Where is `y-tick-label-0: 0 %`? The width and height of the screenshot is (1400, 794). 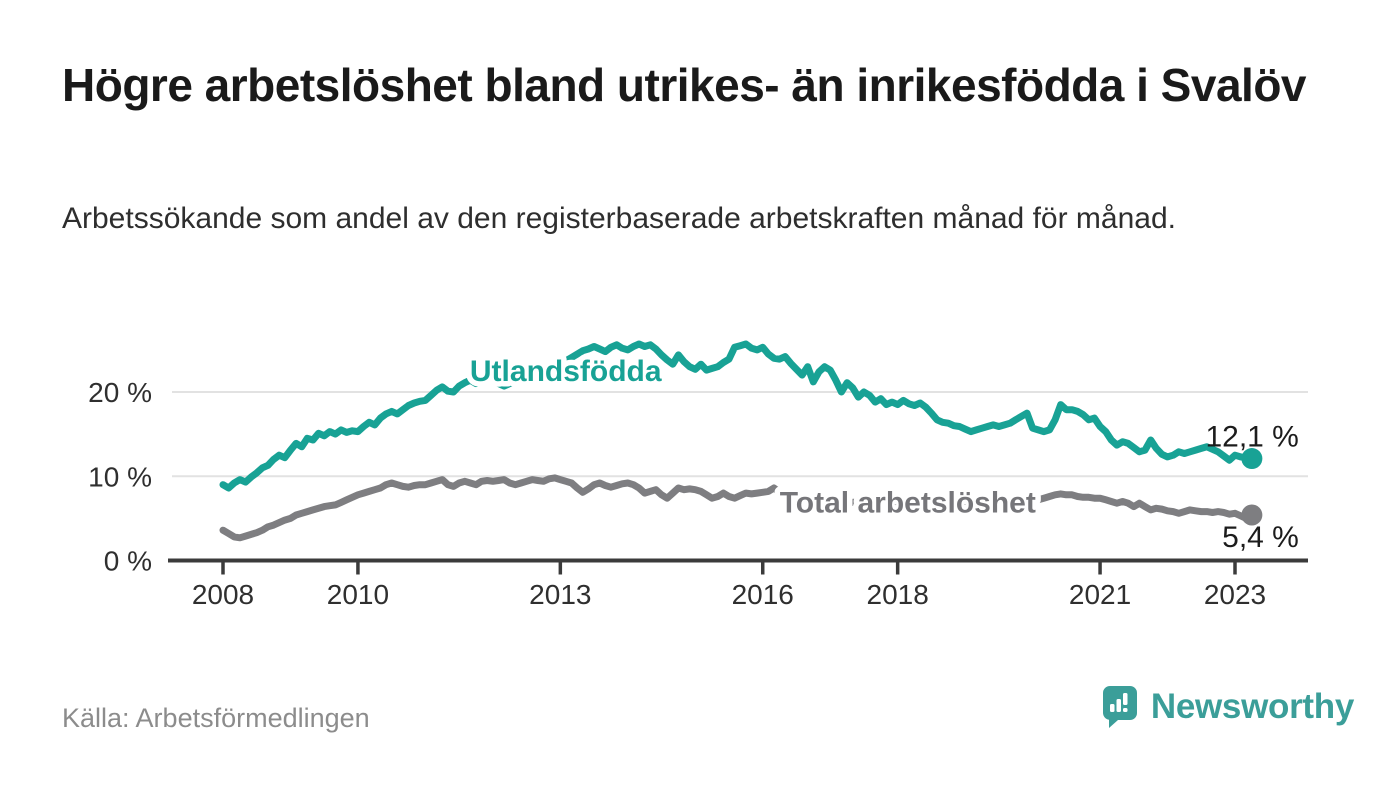
y-tick-label-0: 0 % is located at coordinates (128, 561).